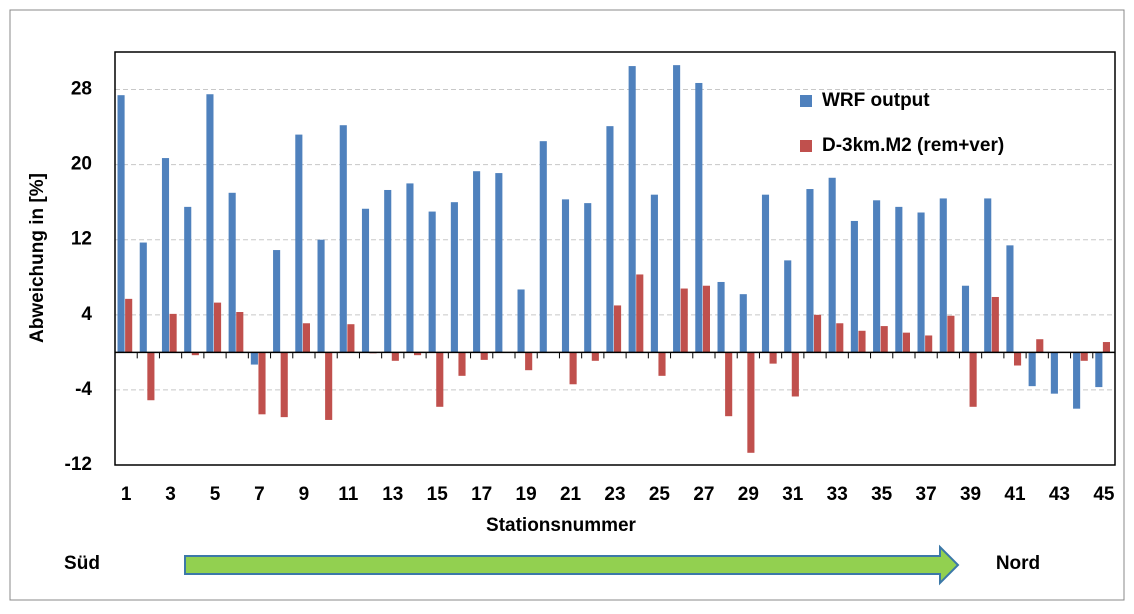 Image resolution: width=1134 pixels, height=614 pixels. What do you see at coordinates (614, 494) in the screenshot?
I see `x-tick-label: 23` at bounding box center [614, 494].